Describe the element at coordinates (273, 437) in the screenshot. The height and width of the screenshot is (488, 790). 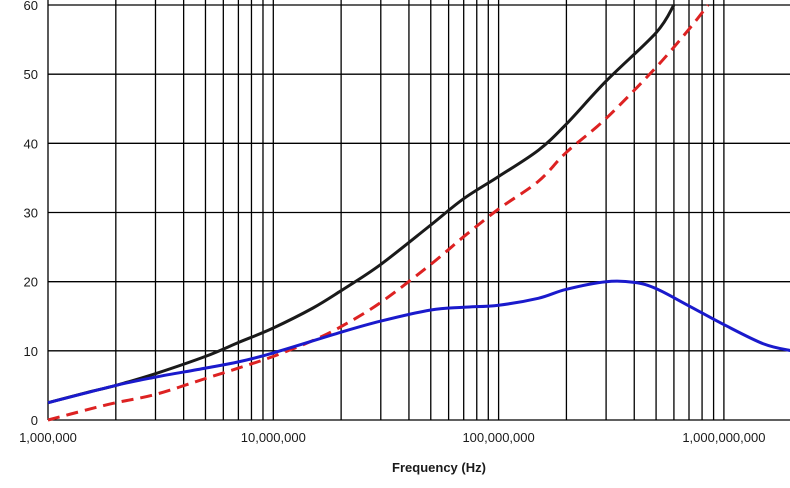
I see `x-tick-label: 10,000,000` at that location.